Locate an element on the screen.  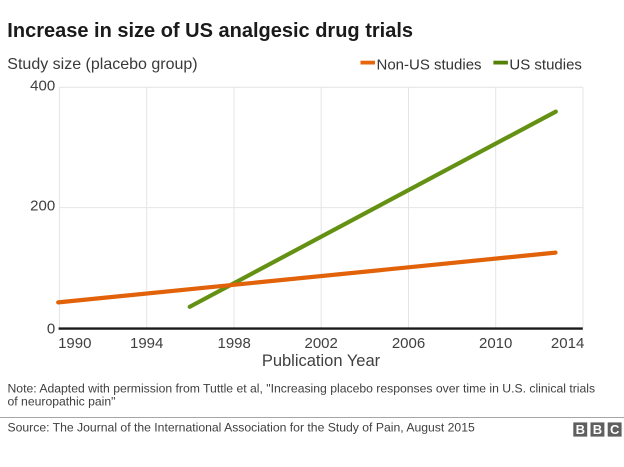
svg-text: 0 is located at coordinates (51, 329).